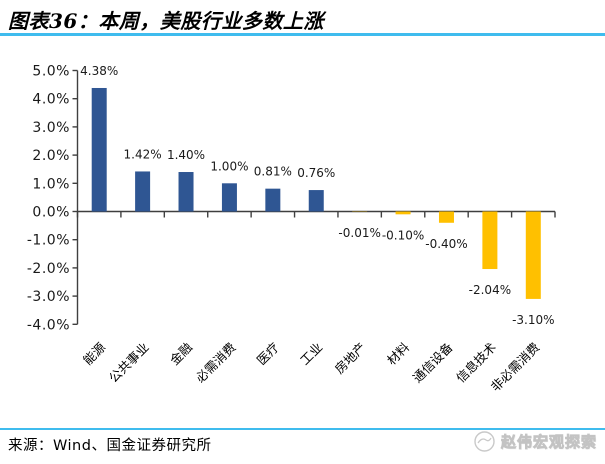  What do you see at coordinates (302, 429) in the screenshot?
I see `footer-divider` at bounding box center [302, 429].